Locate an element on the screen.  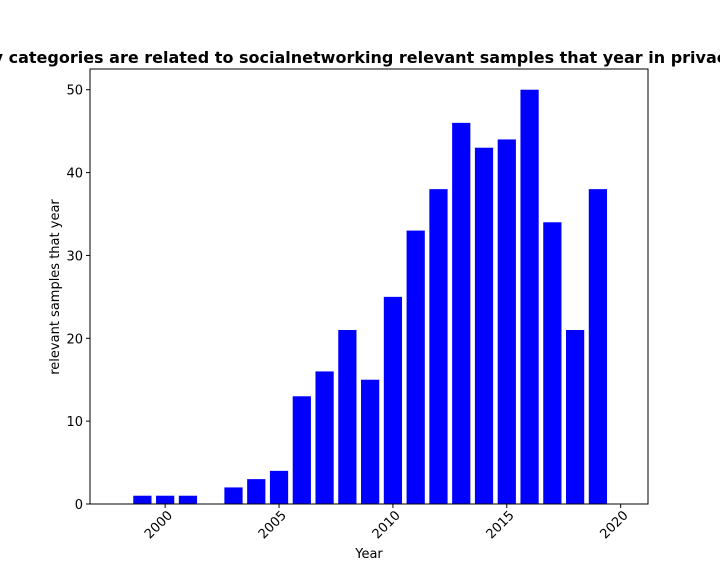
x-tick-label: 2005 is located at coordinates (273, 525).